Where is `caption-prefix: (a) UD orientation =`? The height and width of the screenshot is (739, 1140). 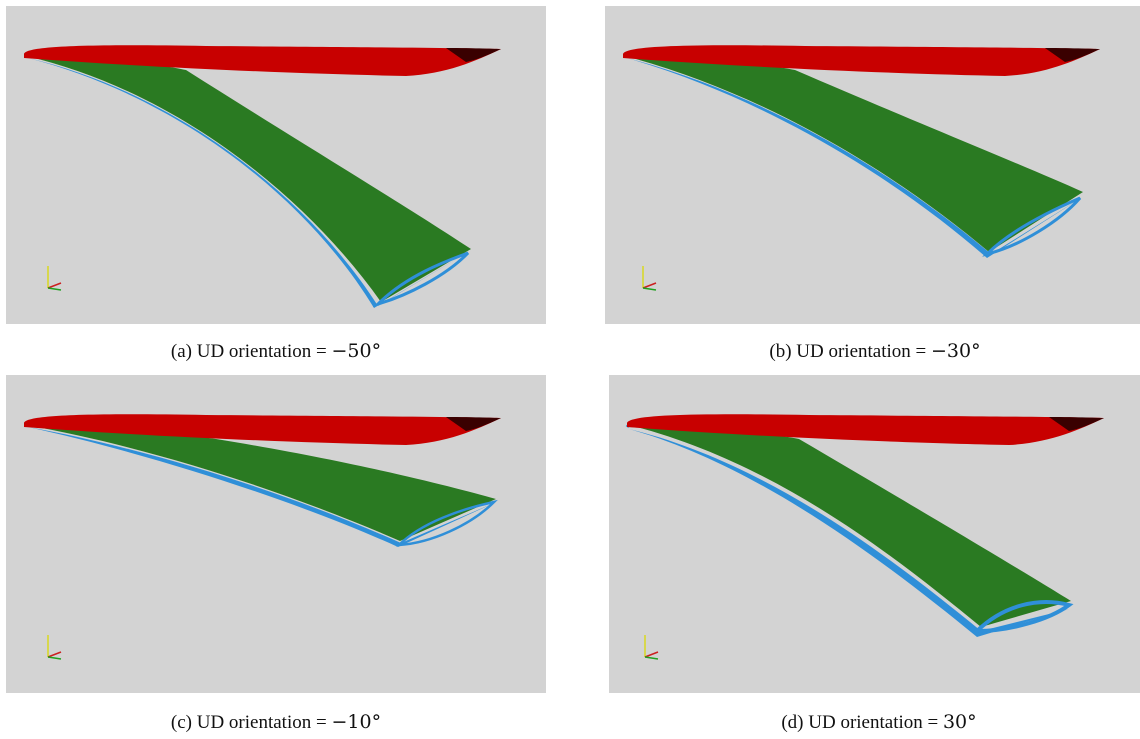 caption-prefix: (a) UD orientation = is located at coordinates (248, 351).